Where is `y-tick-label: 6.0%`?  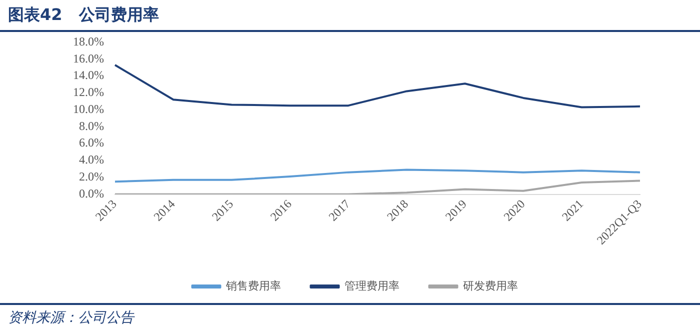 y-tick-label: 6.0% is located at coordinates (91, 143).